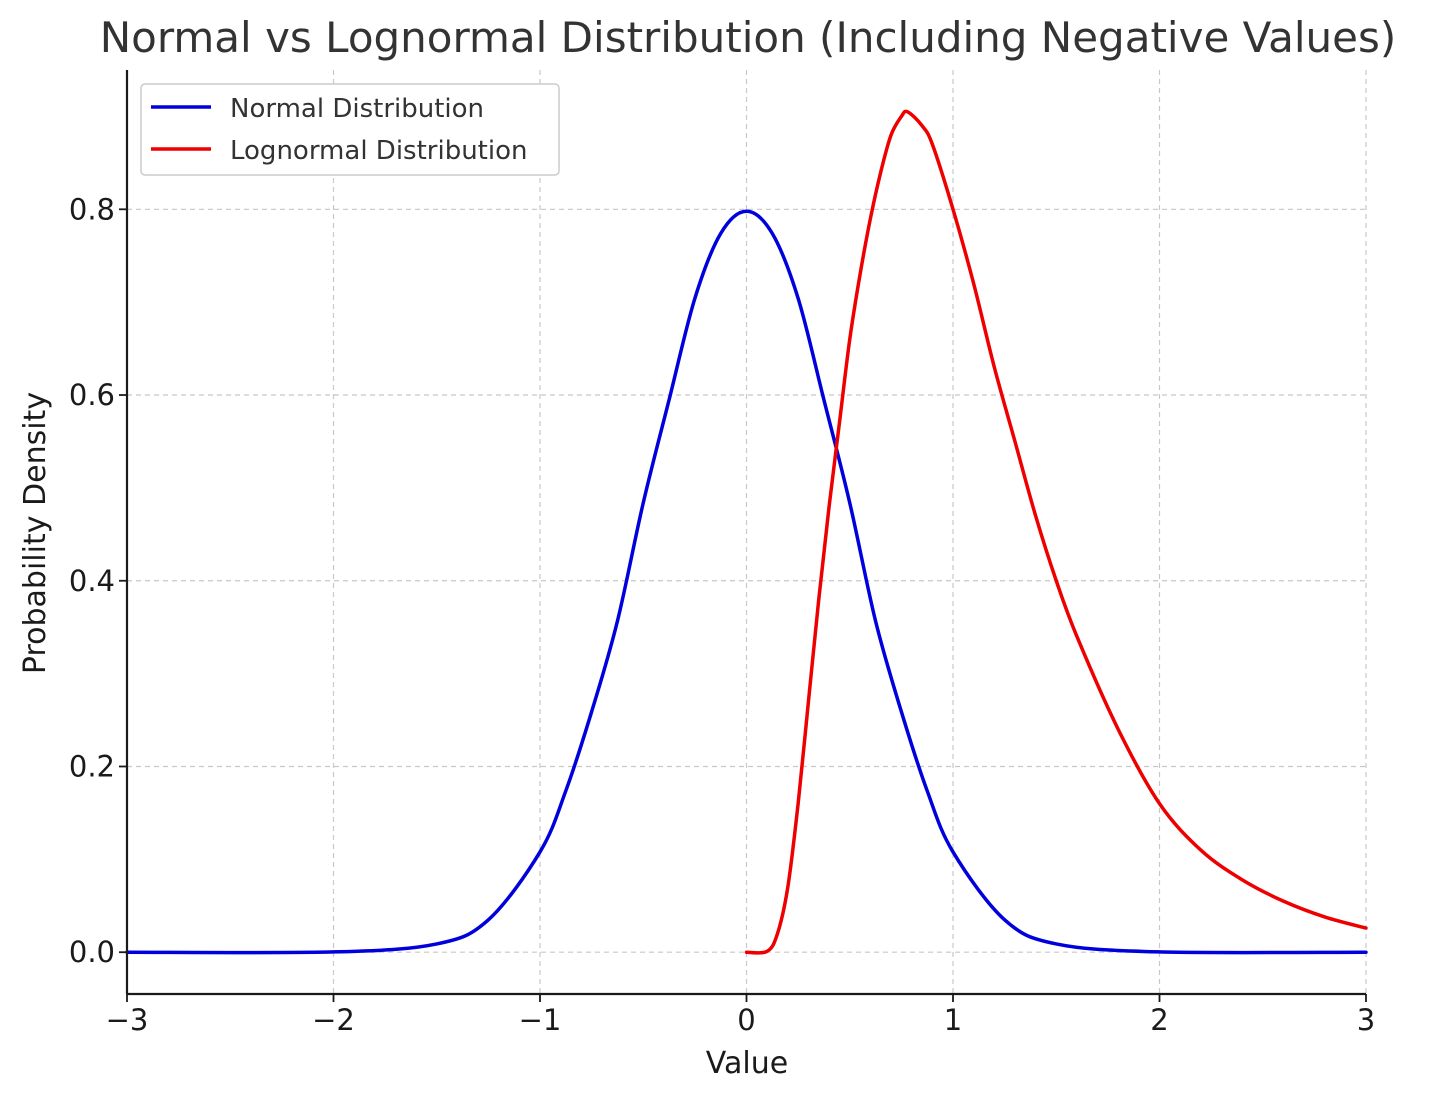  Describe the element at coordinates (540, 1020) in the screenshot. I see `x-tick-label: −1` at that location.